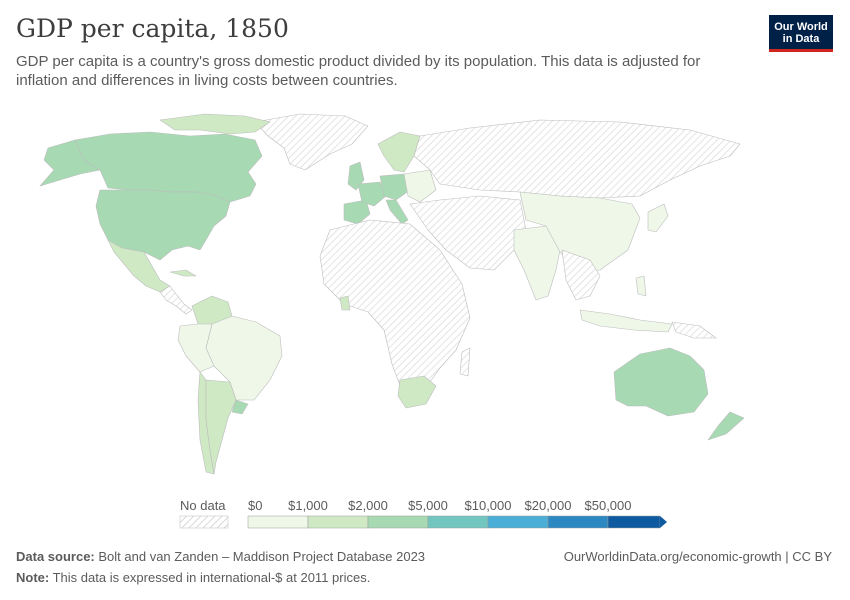 The width and height of the screenshot is (850, 600). What do you see at coordinates (801, 39) in the screenshot?
I see `logo-line-2: in Data` at bounding box center [801, 39].